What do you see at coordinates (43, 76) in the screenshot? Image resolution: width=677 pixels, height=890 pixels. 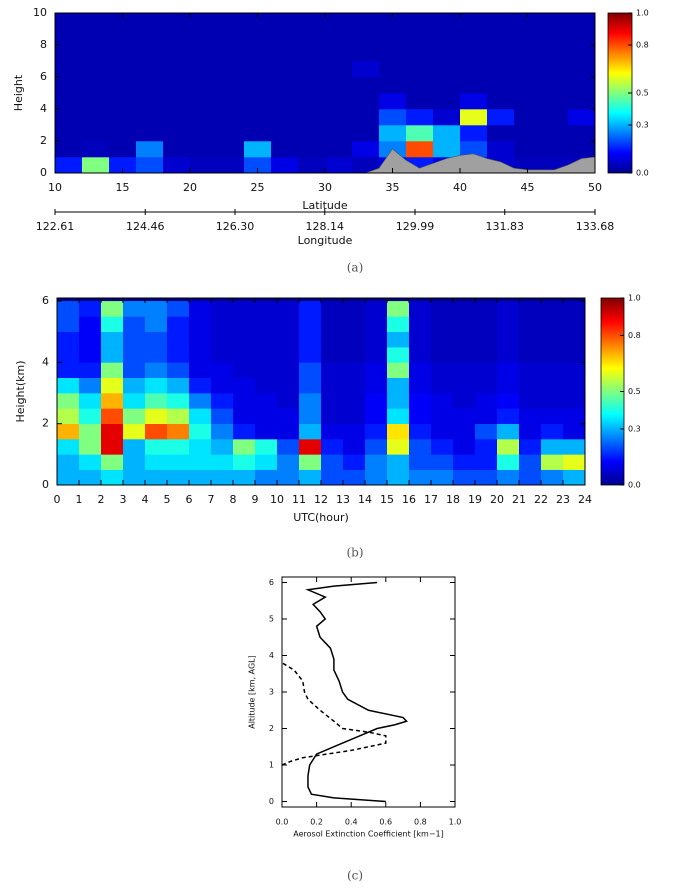 I see `y-tick-label: 6` at bounding box center [43, 76].